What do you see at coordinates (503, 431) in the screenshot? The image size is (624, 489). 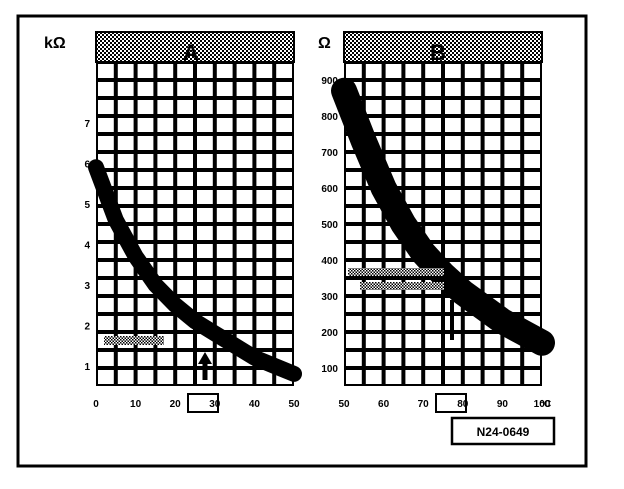 I see `figure-ref-box` at bounding box center [503, 431].